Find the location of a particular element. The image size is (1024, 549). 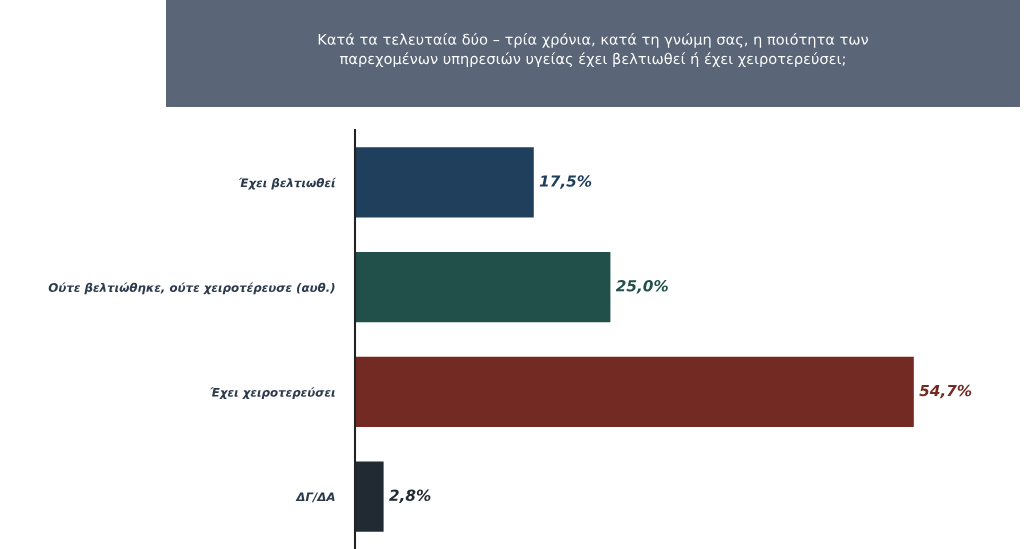

chart-title: Κατά τα τελευταία δύο – τρία χρόνια, κατά τη γνώμη σας, η ποιότητα των παρεχομένων υπηρεσιών υγείας έχει βελτιωθεί ή έχει χειροτερεύσει; is located at coordinates (593, 50).